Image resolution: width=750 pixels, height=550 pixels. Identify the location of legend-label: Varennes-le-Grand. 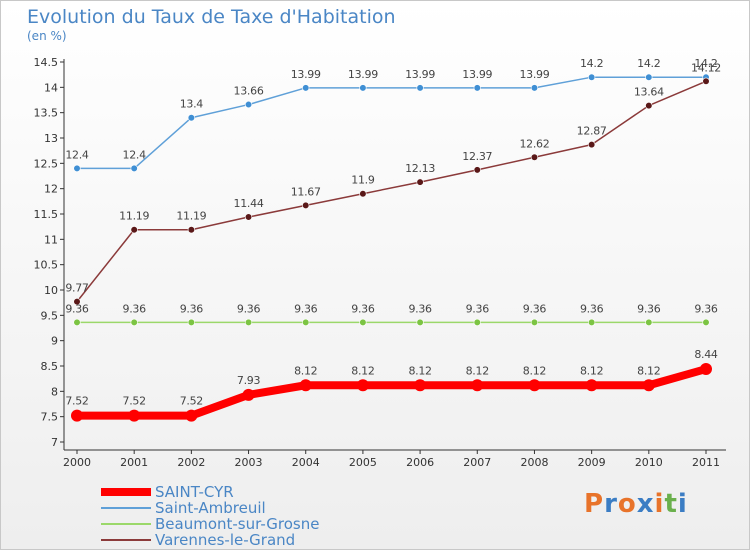
(225, 540).